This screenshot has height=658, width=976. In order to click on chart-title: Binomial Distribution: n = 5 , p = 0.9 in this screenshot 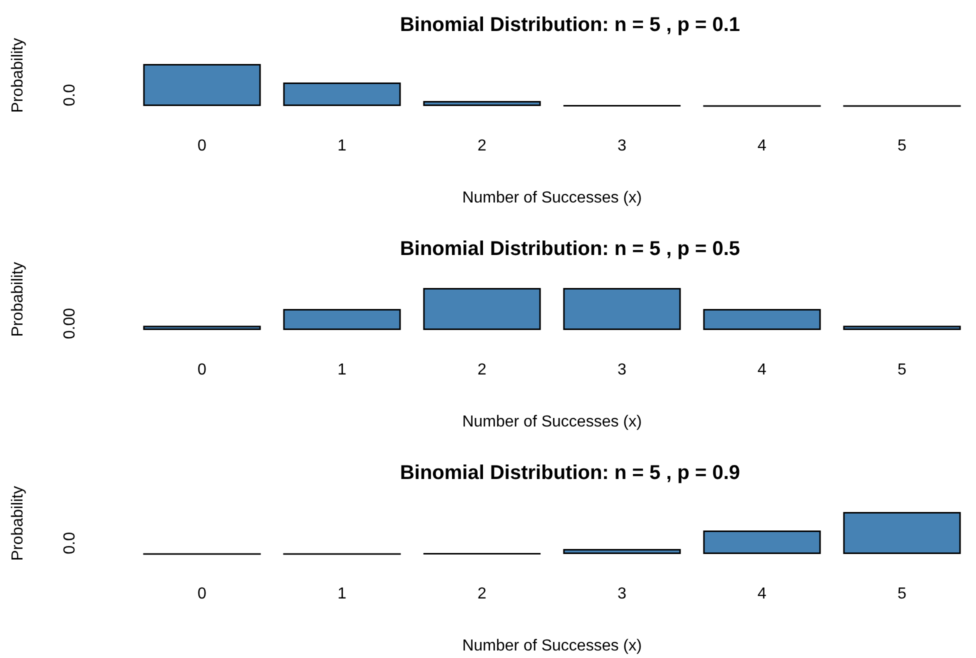, I will do `click(570, 473)`.